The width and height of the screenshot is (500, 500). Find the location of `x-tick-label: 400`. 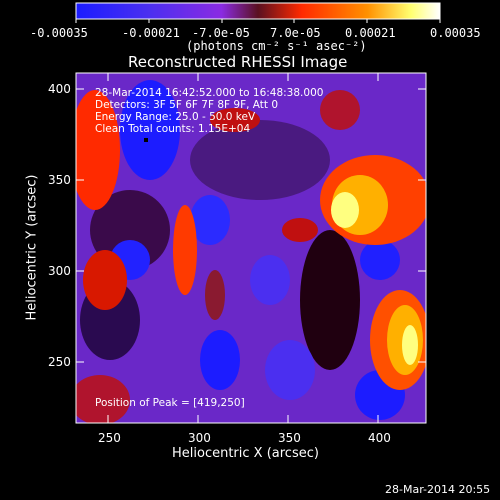

x-tick-label: 400 is located at coordinates (379, 438).